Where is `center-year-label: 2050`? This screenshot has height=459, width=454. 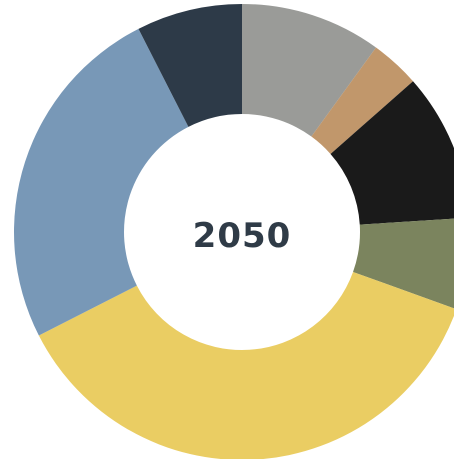
center-year-label: 2050 is located at coordinates (242, 236).